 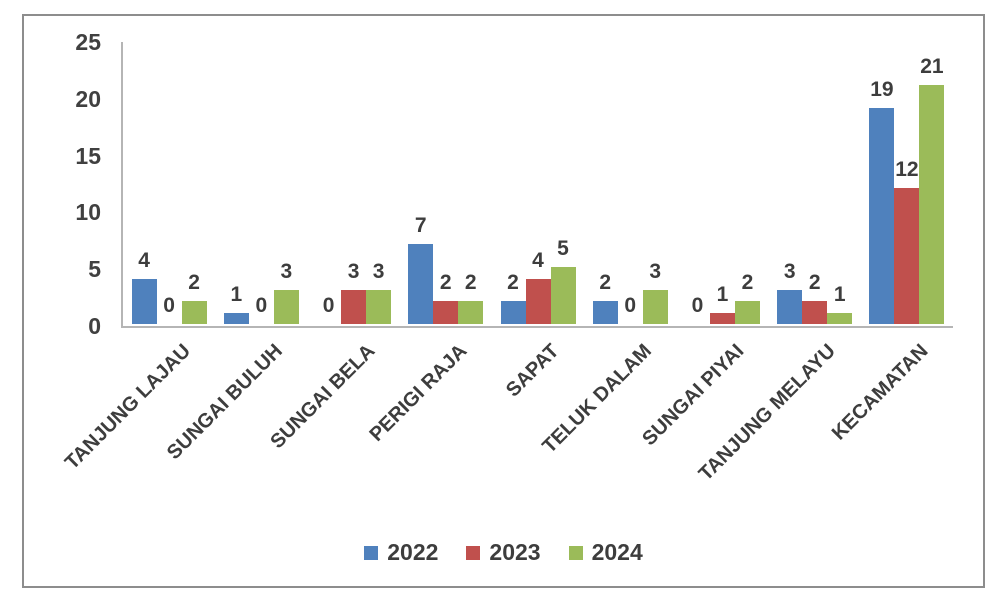 What do you see at coordinates (354, 307) in the screenshot?
I see `bar-2023-sungai-bela` at bounding box center [354, 307].